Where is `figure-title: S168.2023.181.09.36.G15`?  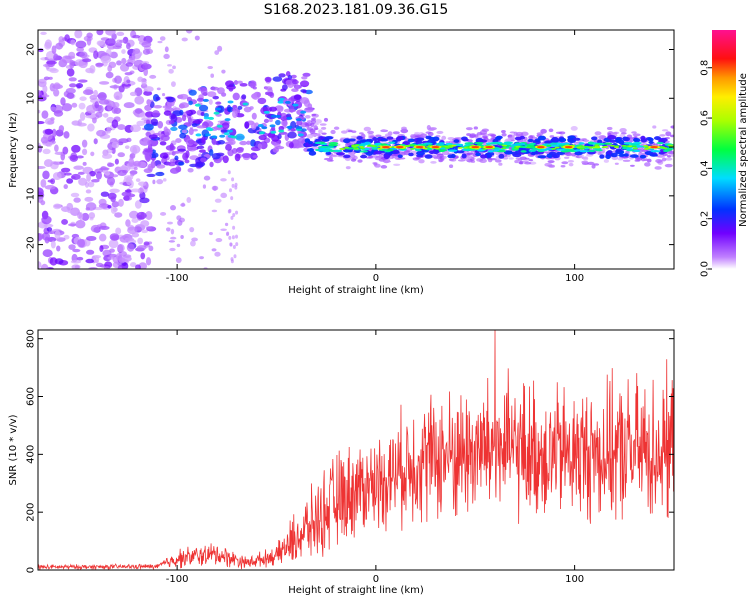
figure-title: S168.2023.181.09.36.G15 is located at coordinates (356, 10).